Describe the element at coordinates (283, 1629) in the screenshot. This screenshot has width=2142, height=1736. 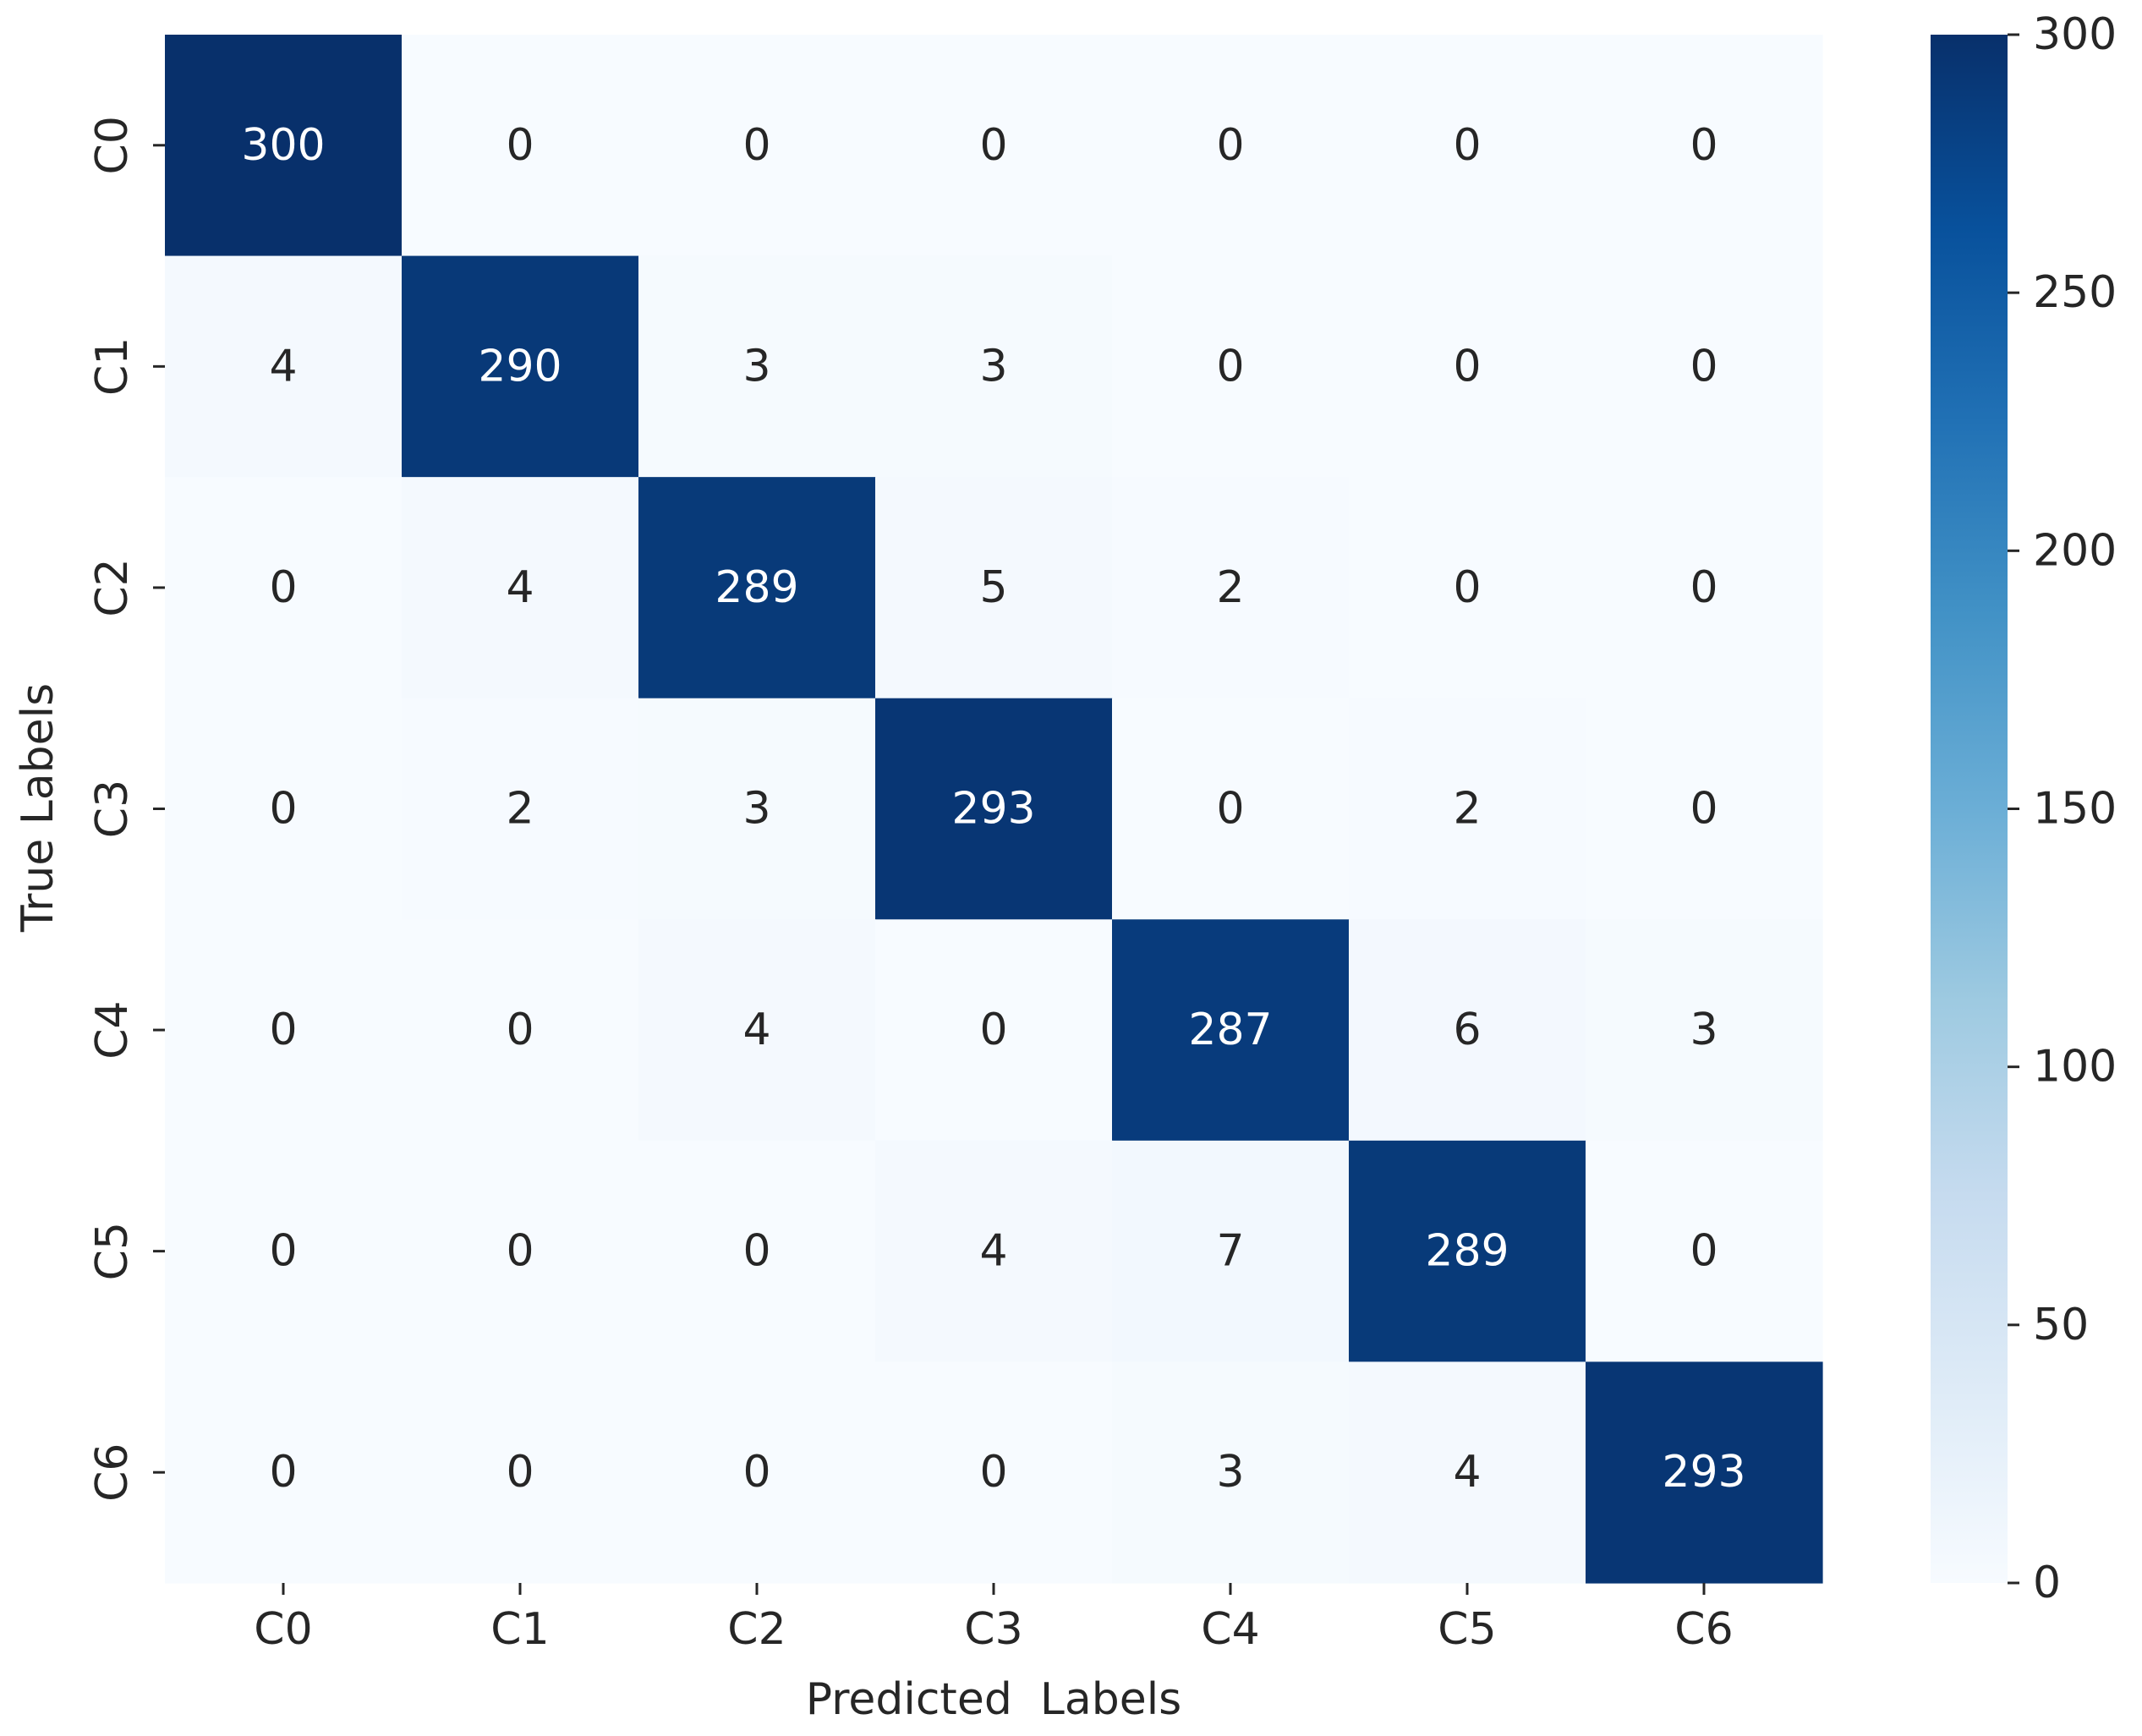
I see `x-tick-label: C0` at that location.